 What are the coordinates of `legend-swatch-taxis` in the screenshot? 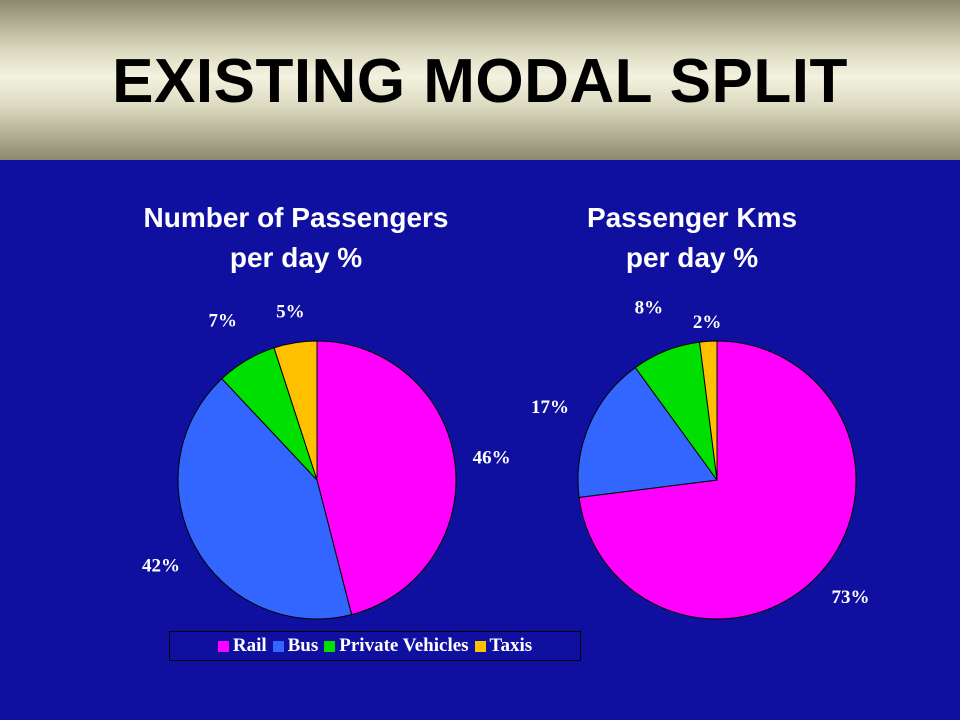 It's located at (480, 646).